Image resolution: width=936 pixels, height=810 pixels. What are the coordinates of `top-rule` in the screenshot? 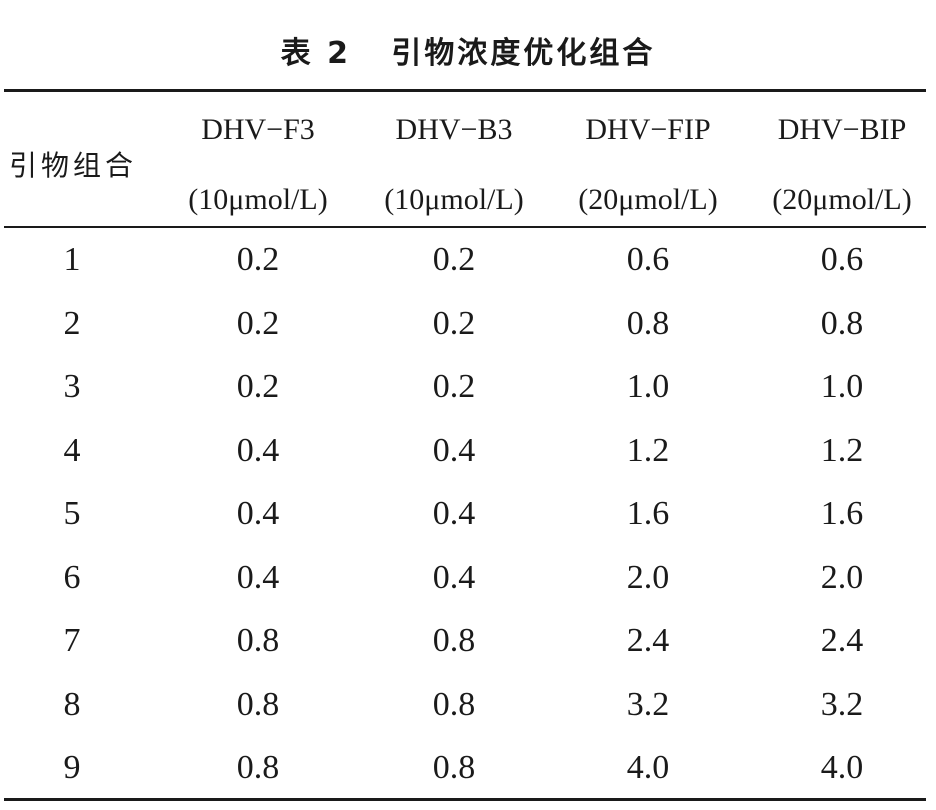 It's located at (465, 90).